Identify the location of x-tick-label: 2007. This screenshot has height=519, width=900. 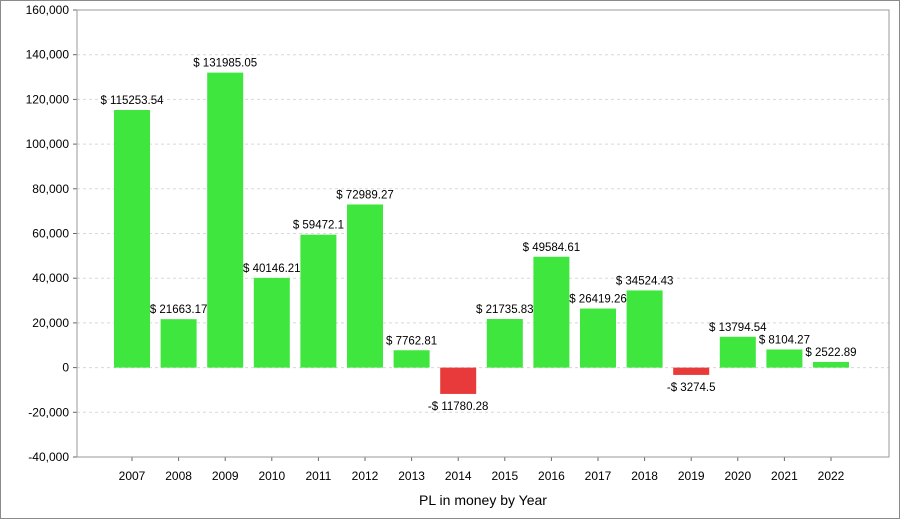
(132, 476).